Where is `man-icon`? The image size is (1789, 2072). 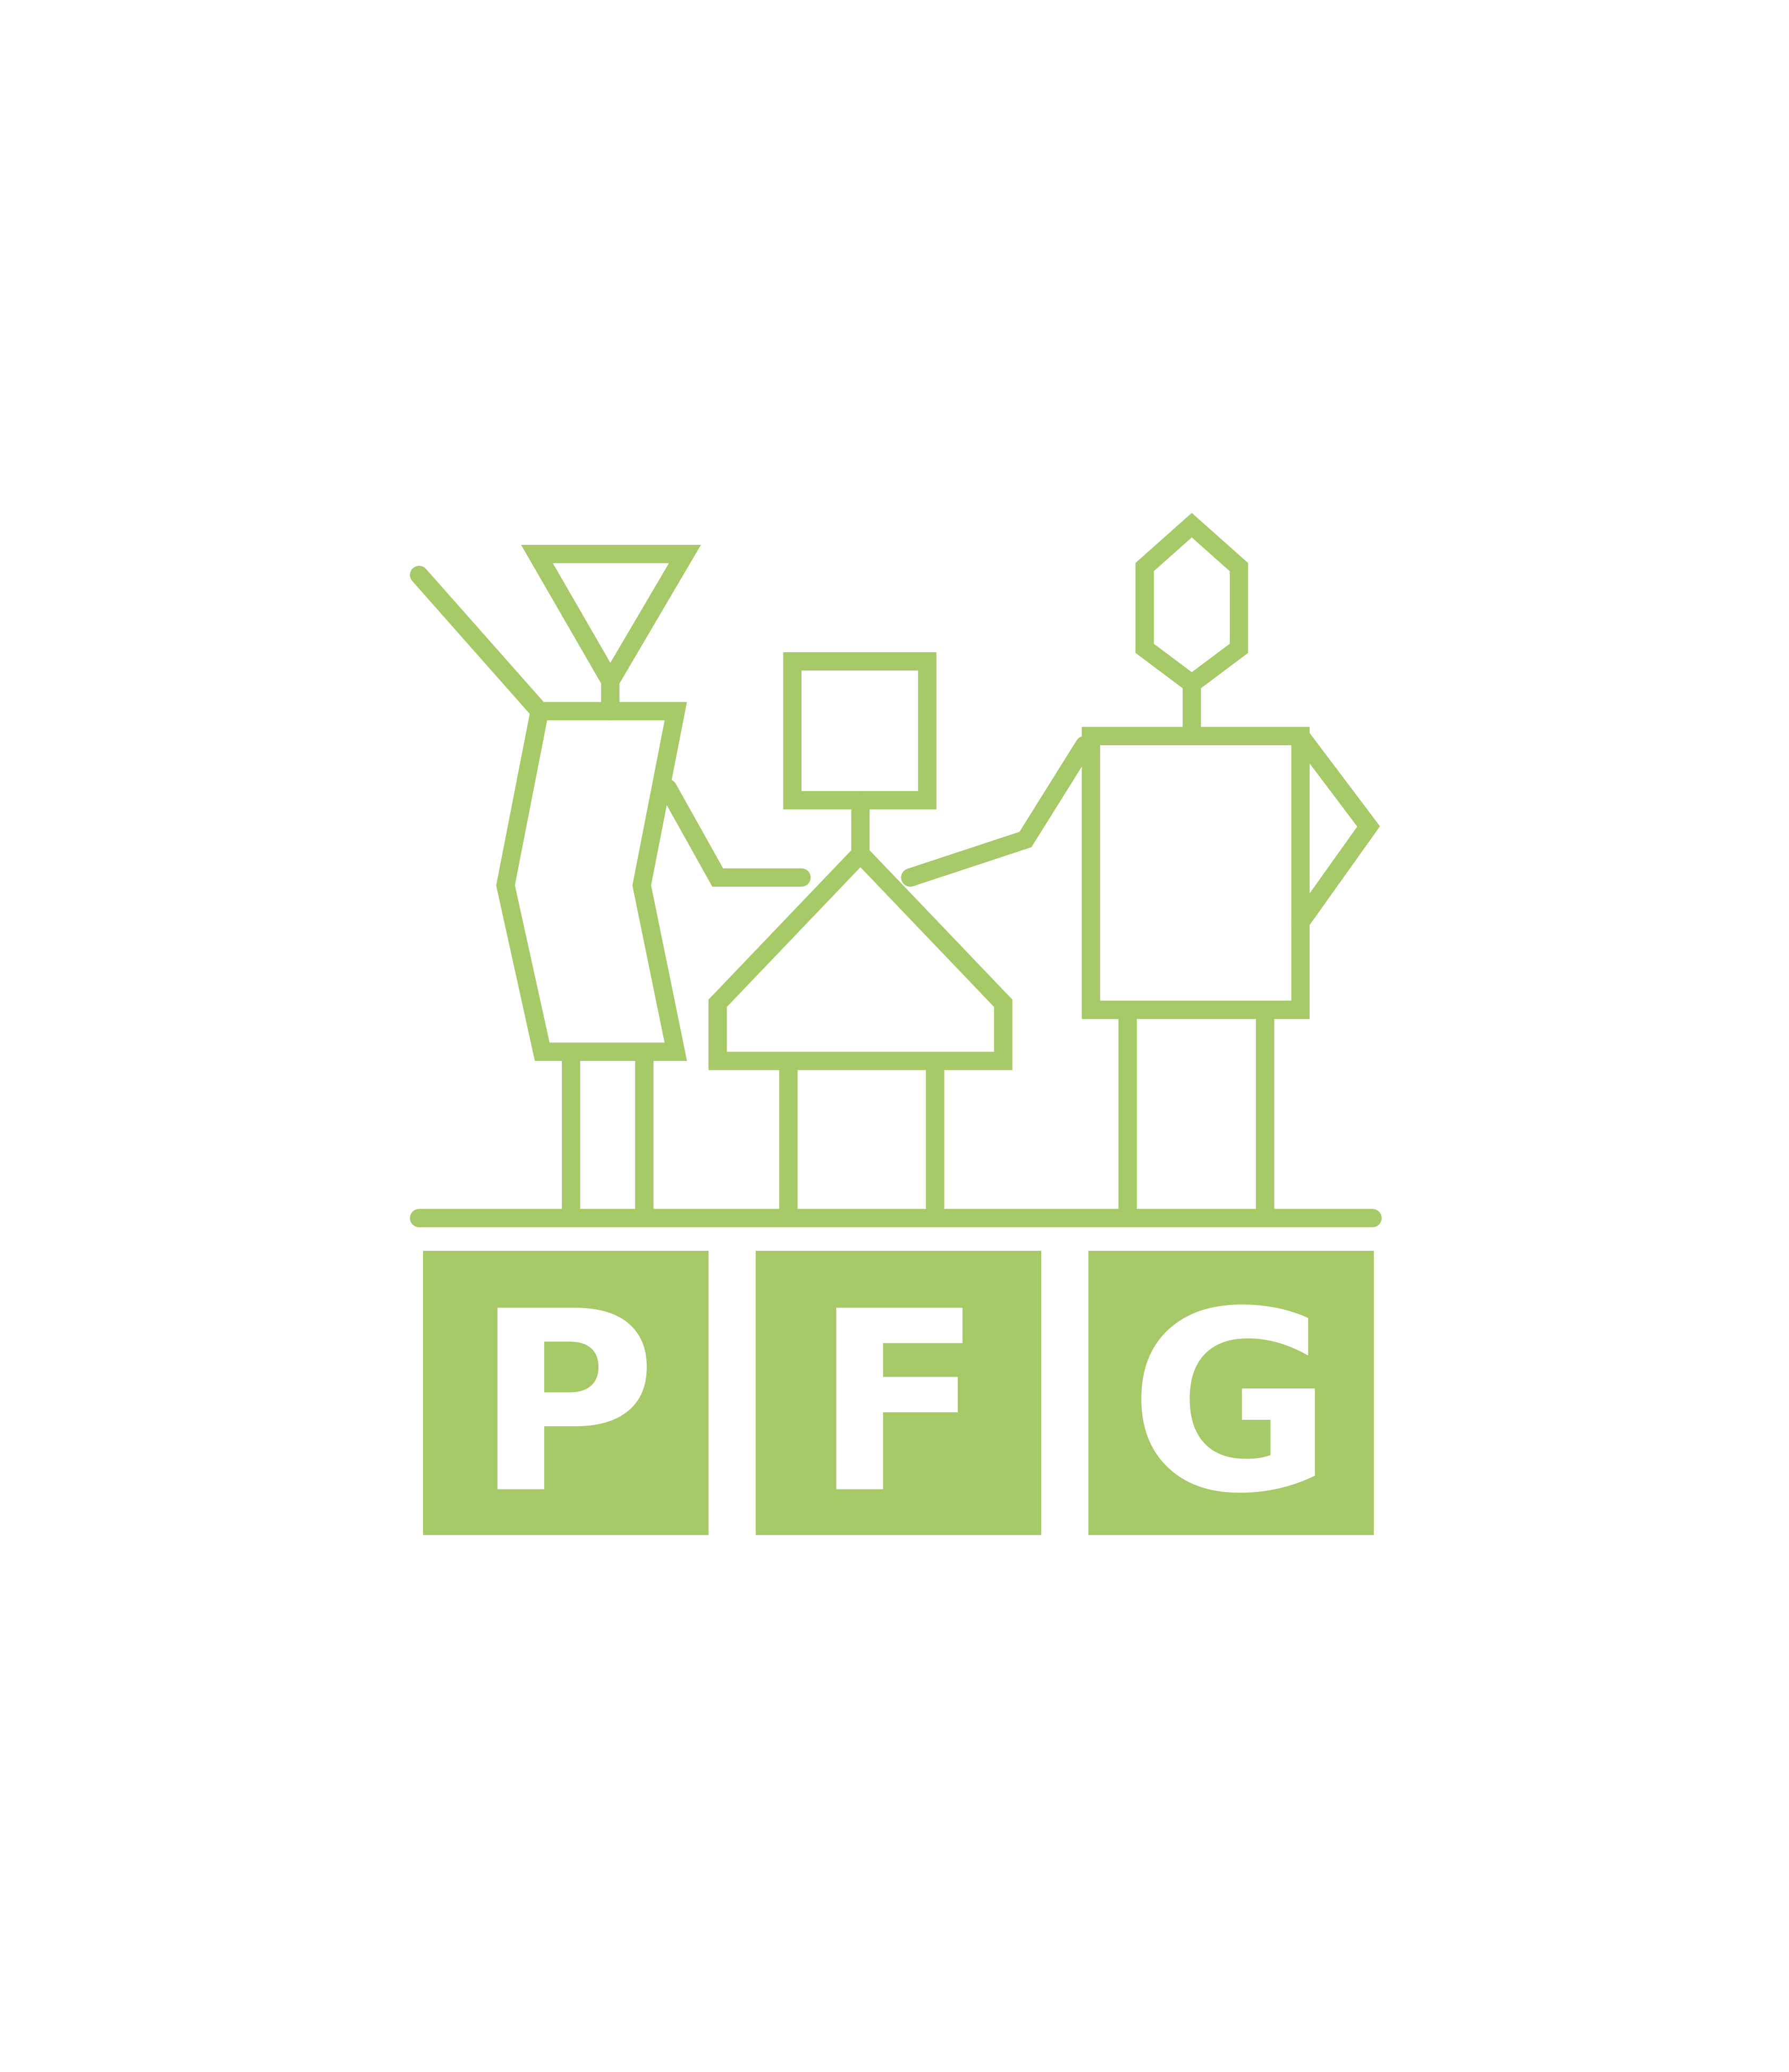
man-icon is located at coordinates (1230, 868).